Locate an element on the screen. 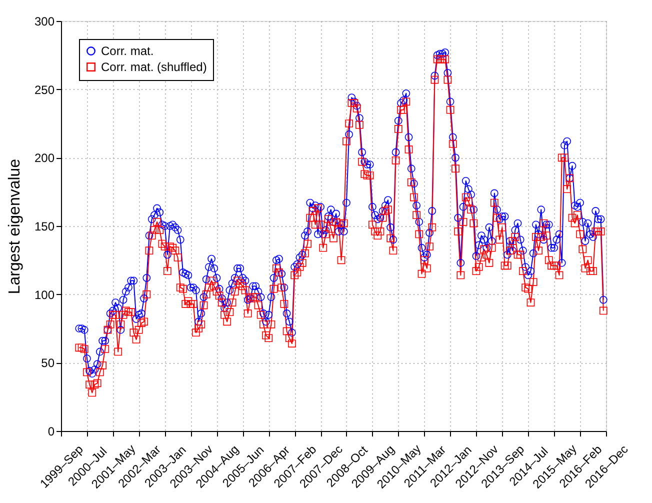 The height and width of the screenshot is (503, 652). y-tick-label: 250 is located at coordinates (44, 89).